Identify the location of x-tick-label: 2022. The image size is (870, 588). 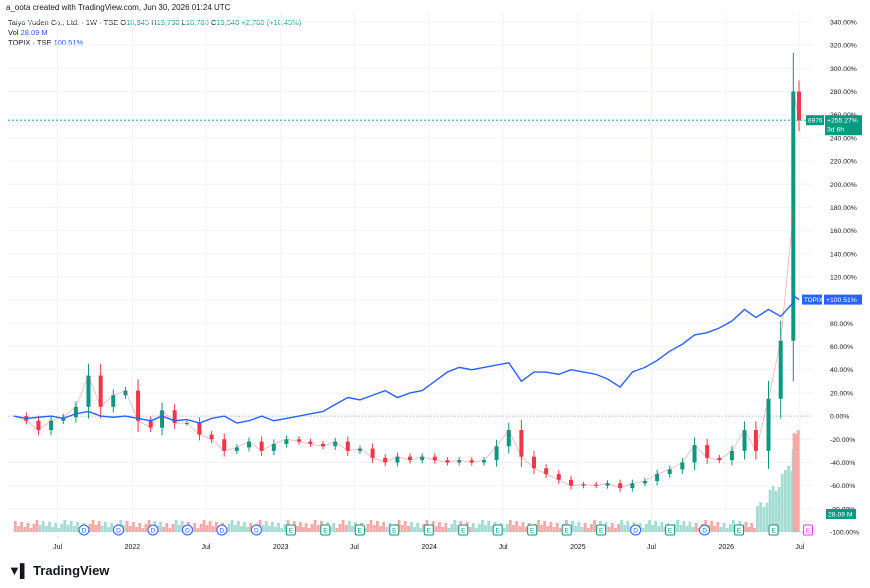
(133, 547).